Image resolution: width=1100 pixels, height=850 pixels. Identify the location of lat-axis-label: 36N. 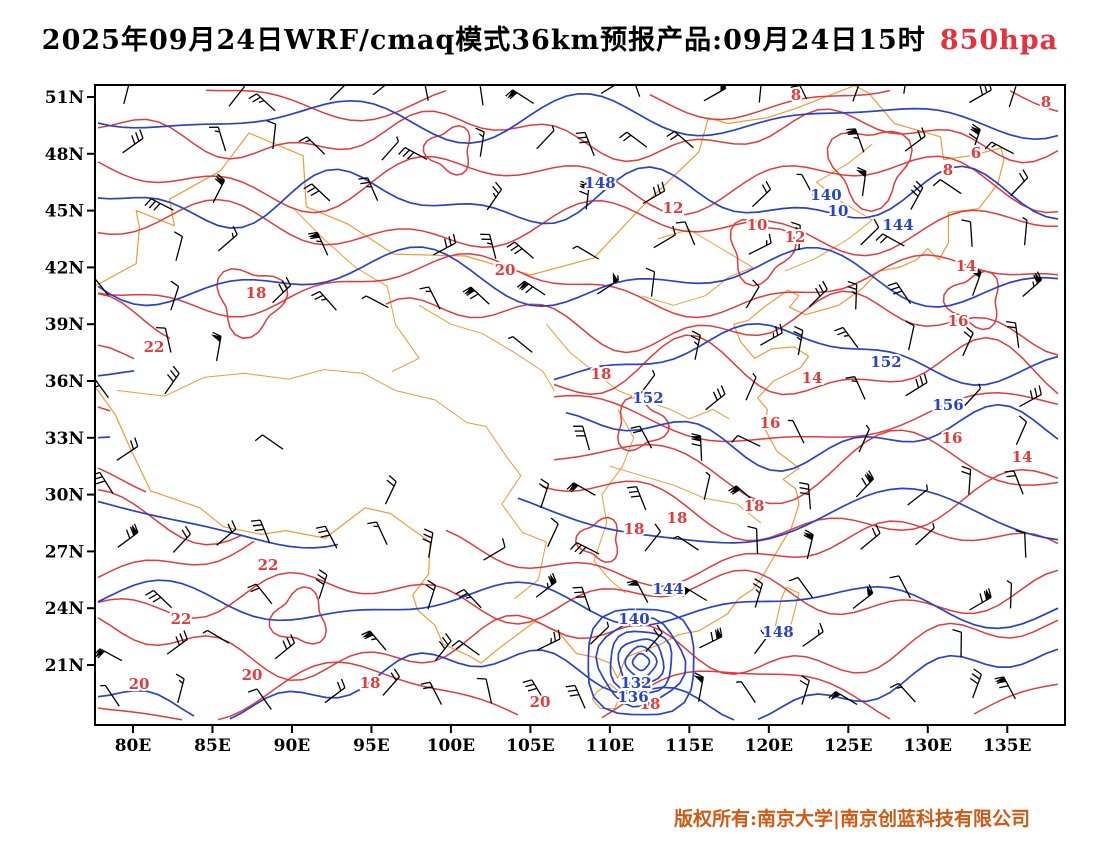
(64, 382).